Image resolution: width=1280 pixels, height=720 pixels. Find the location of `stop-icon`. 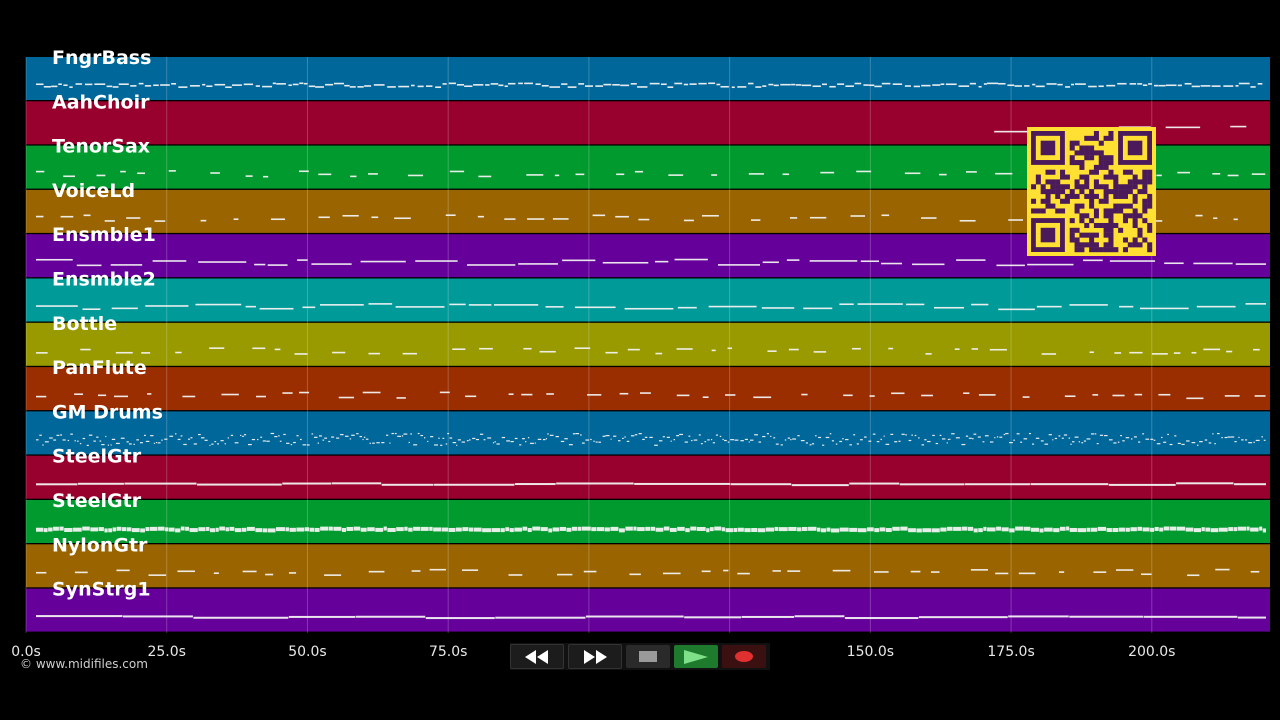

stop-icon is located at coordinates (648, 656).